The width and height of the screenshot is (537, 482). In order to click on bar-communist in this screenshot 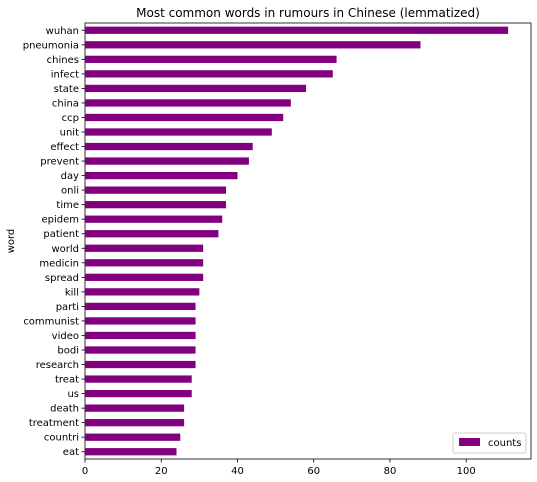, I will do `click(140, 321)`.